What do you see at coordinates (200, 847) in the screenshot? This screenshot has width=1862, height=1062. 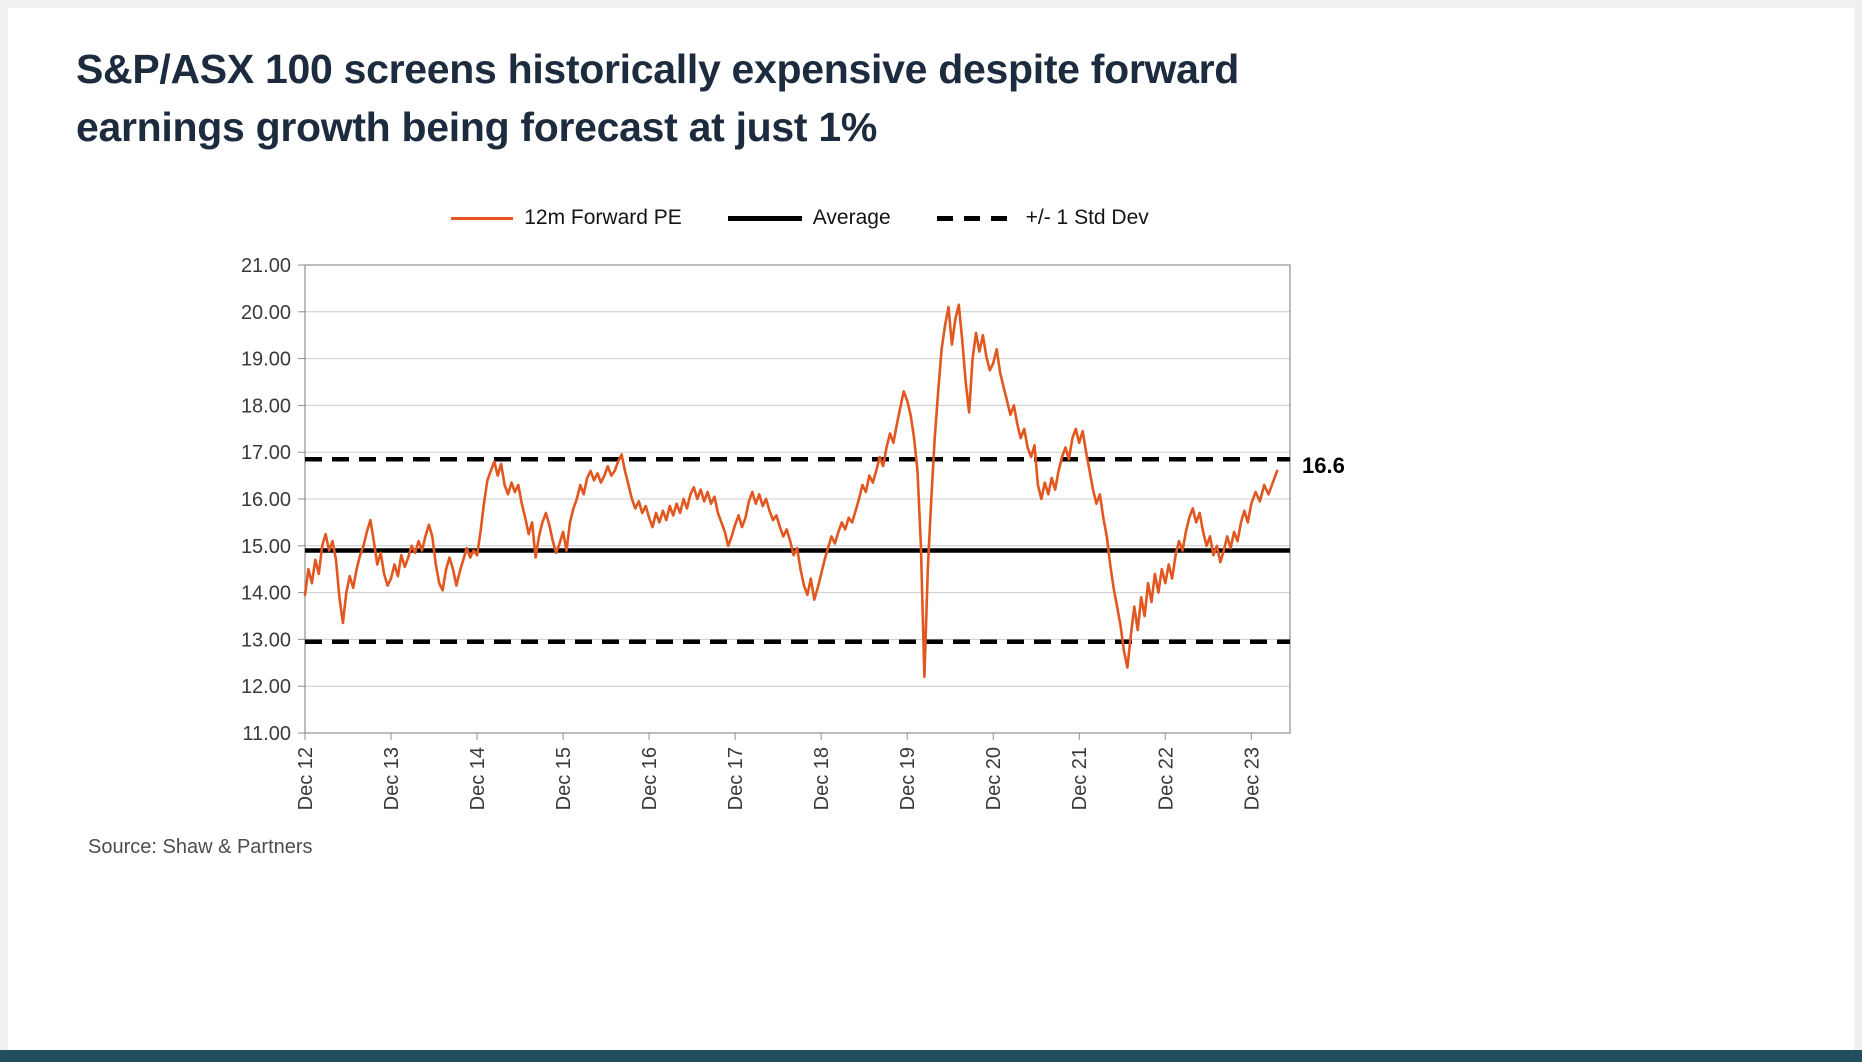 I see `source-attribution: Source: Shaw & Partners` at bounding box center [200, 847].